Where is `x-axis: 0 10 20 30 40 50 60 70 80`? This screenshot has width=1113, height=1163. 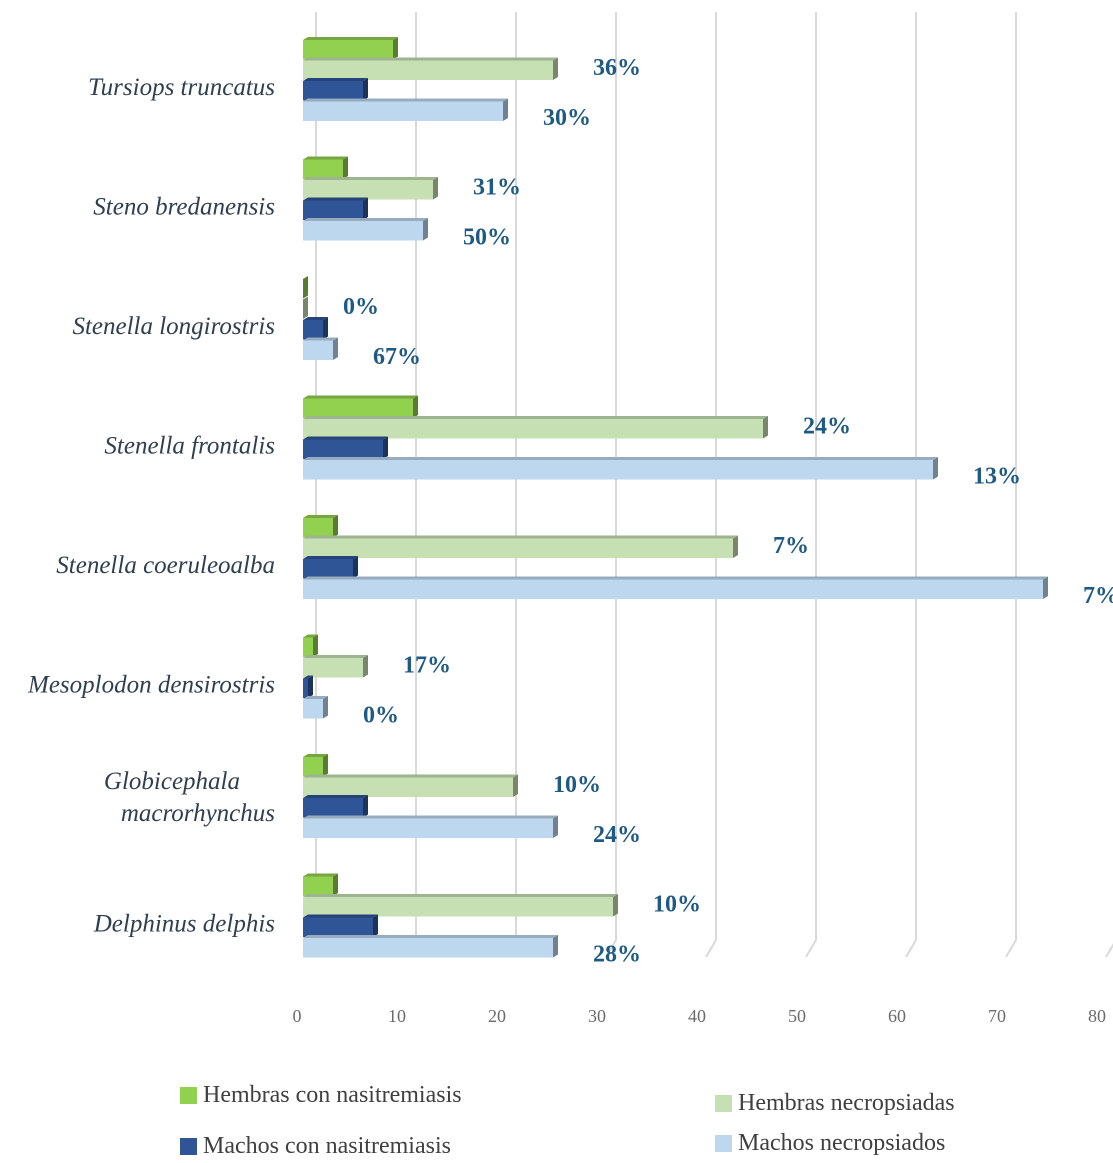
x-axis: 0 10 20 30 40 50 60 70 80 is located at coordinates (700, 1016).